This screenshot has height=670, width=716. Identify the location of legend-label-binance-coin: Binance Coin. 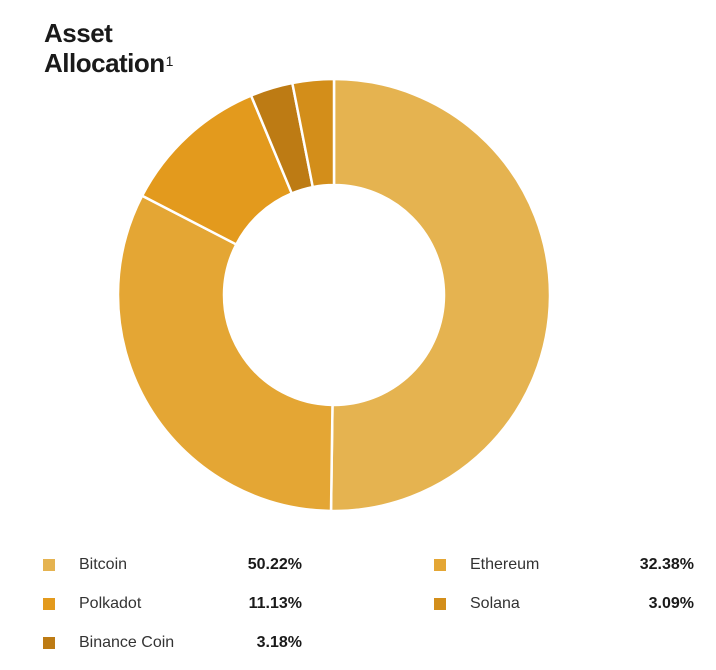
(127, 642).